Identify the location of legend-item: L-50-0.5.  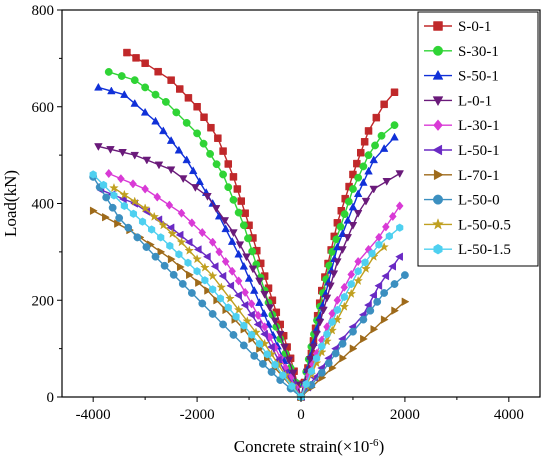
(467, 225).